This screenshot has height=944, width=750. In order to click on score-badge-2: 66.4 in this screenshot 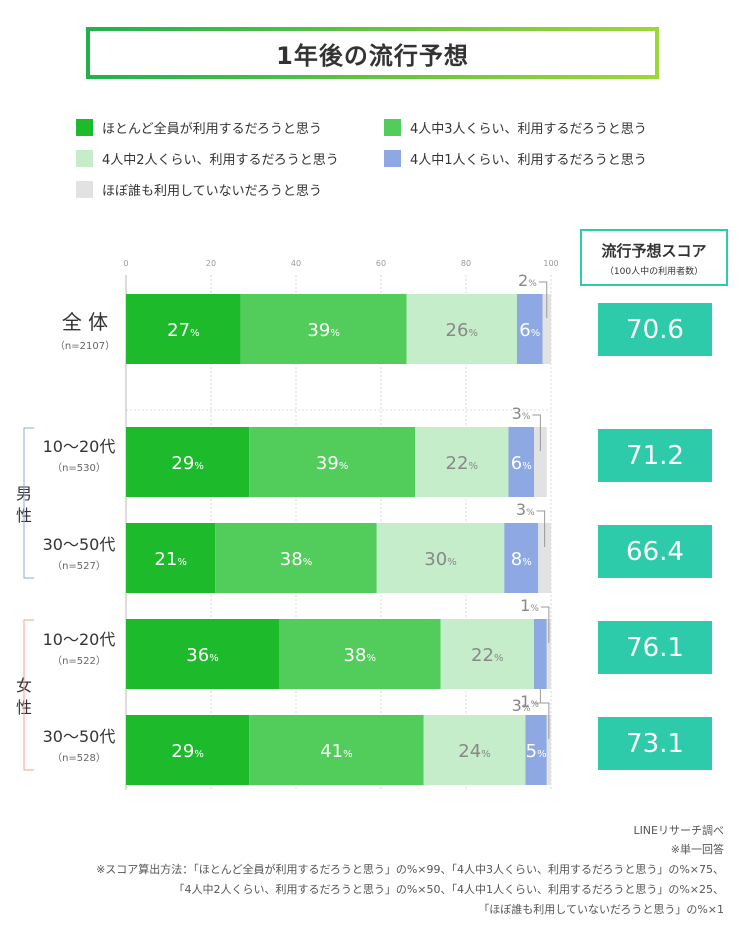, I will do `click(655, 551)`.